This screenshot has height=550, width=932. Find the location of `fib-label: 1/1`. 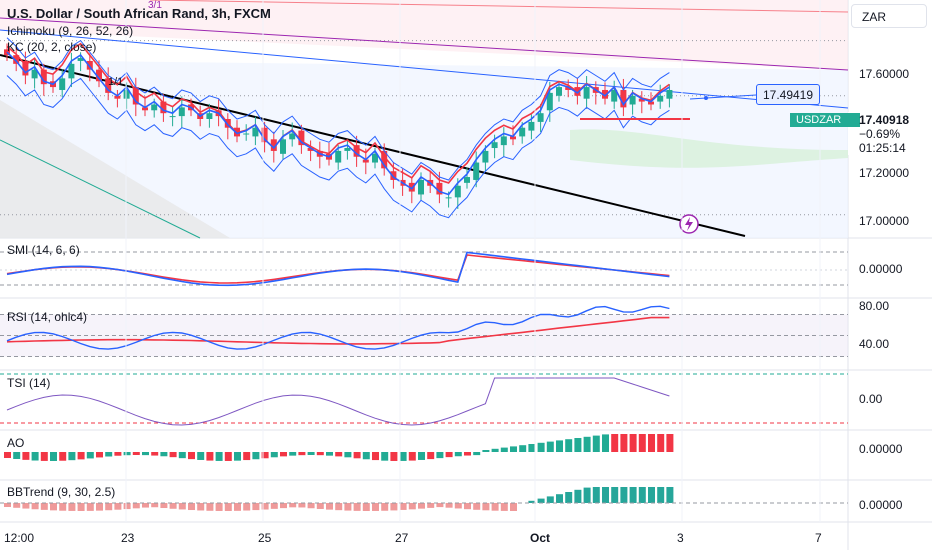

fib-label: 1/1 is located at coordinates (116, 82).